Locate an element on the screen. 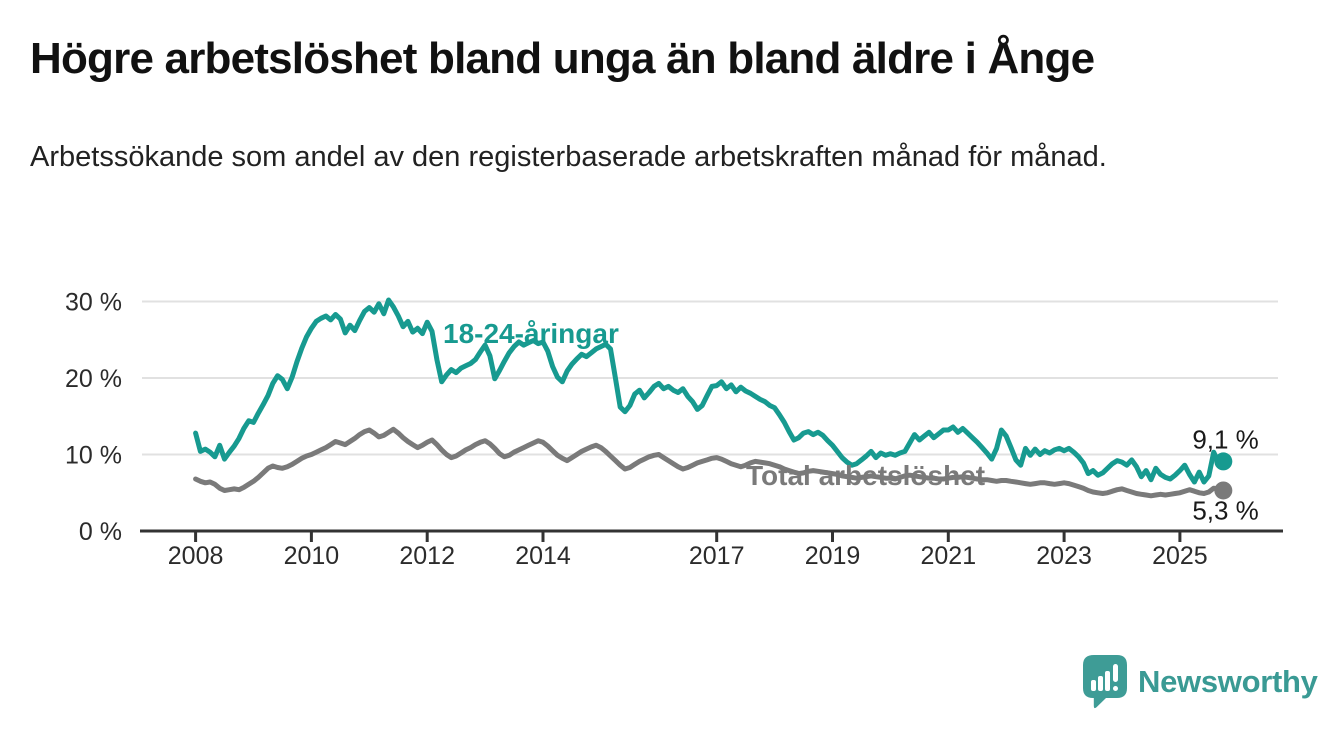 This screenshot has height=734, width=1340. series-label-youth: 18-24-åringar is located at coordinates (531, 333).